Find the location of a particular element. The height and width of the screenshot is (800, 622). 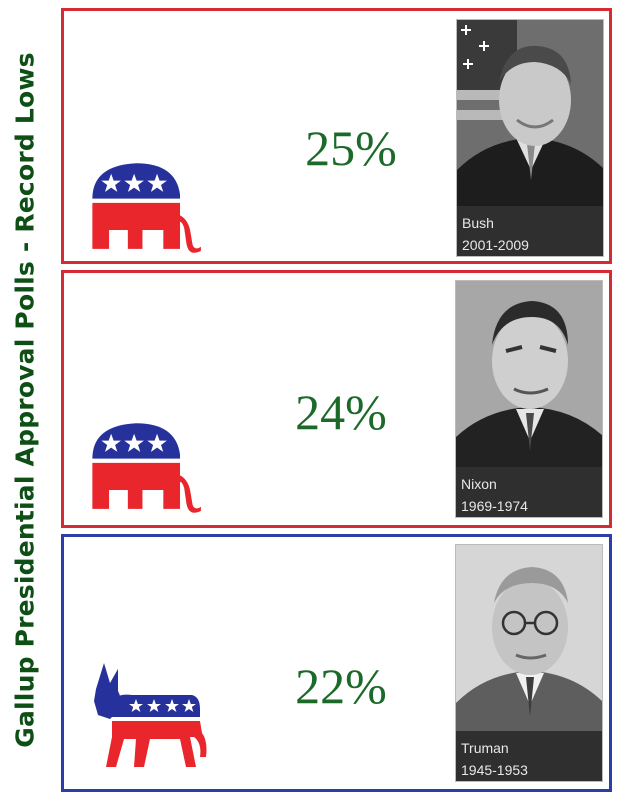

portrait-caption: Truman 1945-1953 is located at coordinates (529, 756).